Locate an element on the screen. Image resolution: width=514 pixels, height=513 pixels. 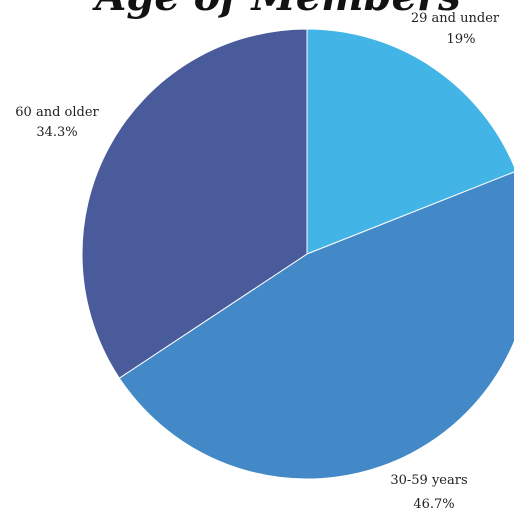
slice-value-30-59-years: 46.7% is located at coordinates (433, 504).